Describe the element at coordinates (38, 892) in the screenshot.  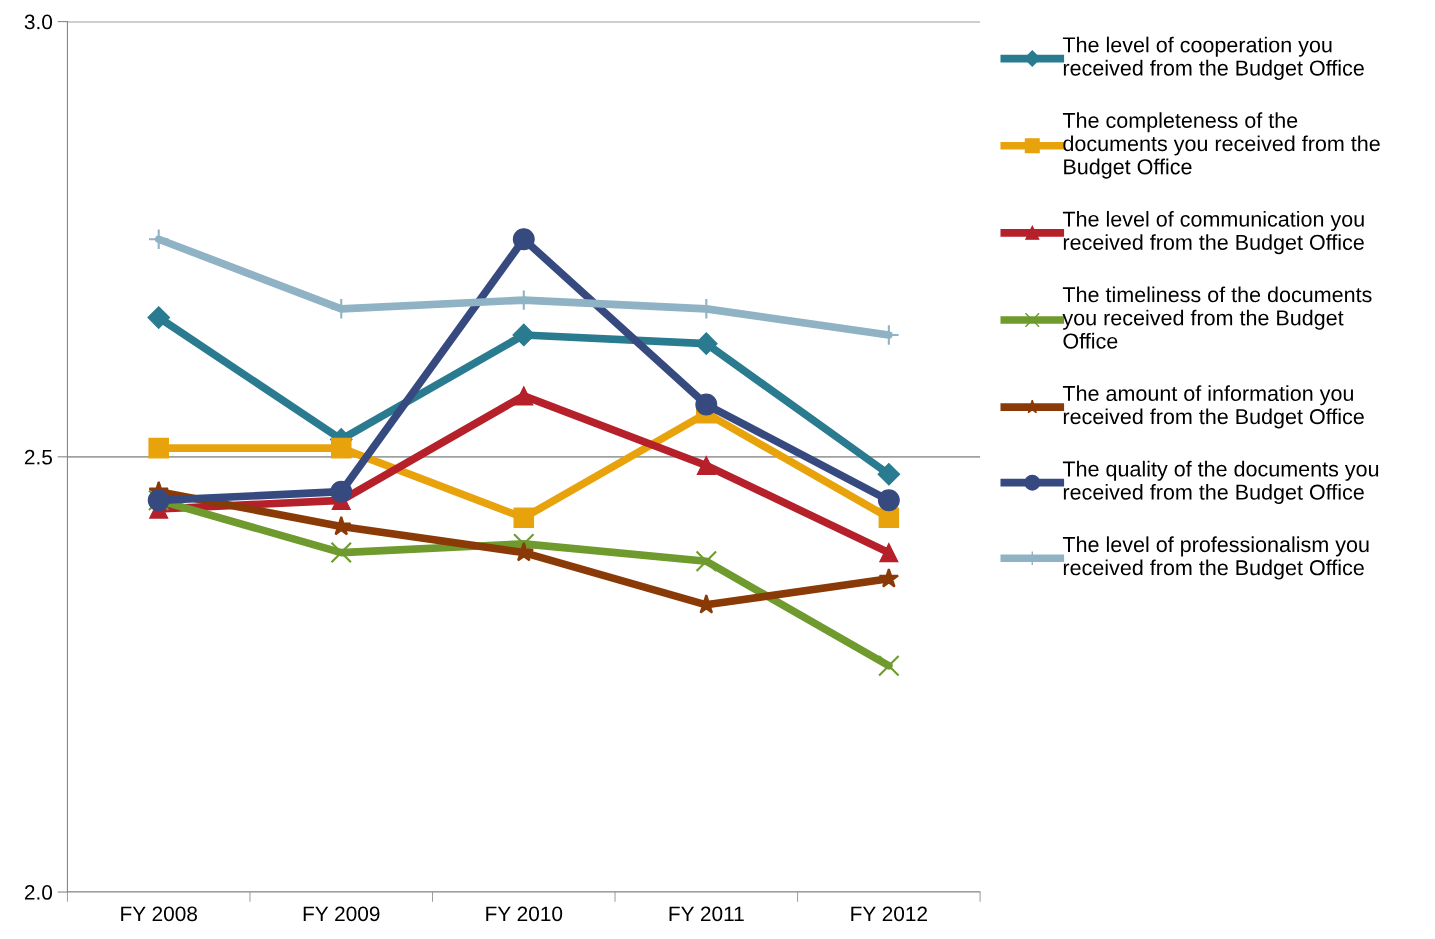
I see `y-tick-label: 2.0` at that location.